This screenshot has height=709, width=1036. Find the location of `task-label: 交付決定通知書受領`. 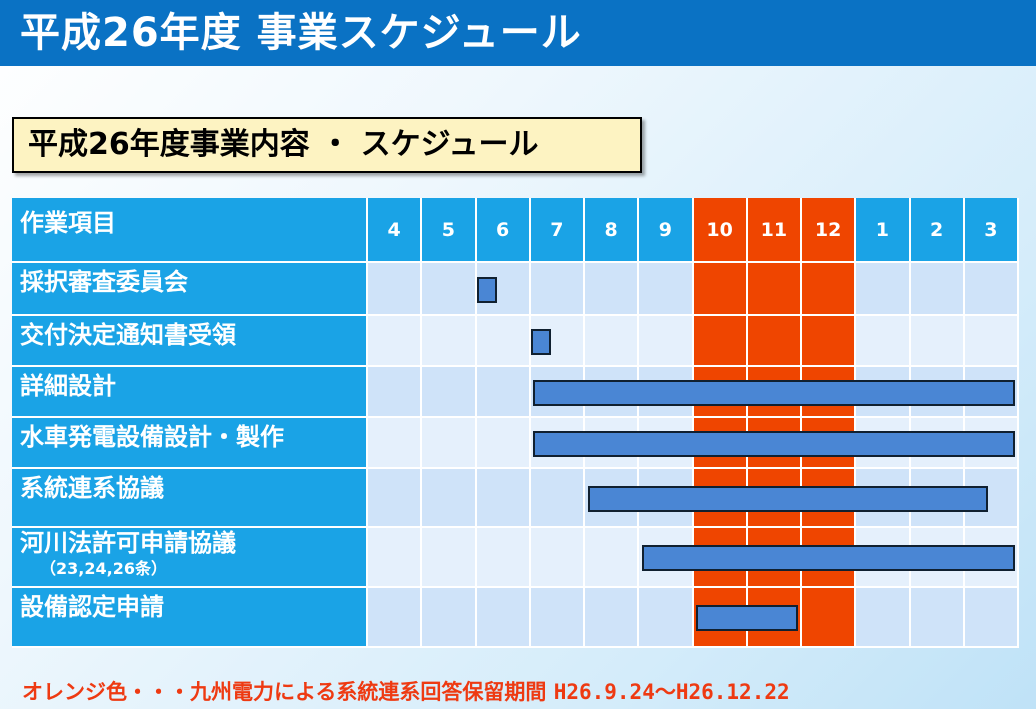

task-label: 交付決定通知書受領 is located at coordinates (190, 341).